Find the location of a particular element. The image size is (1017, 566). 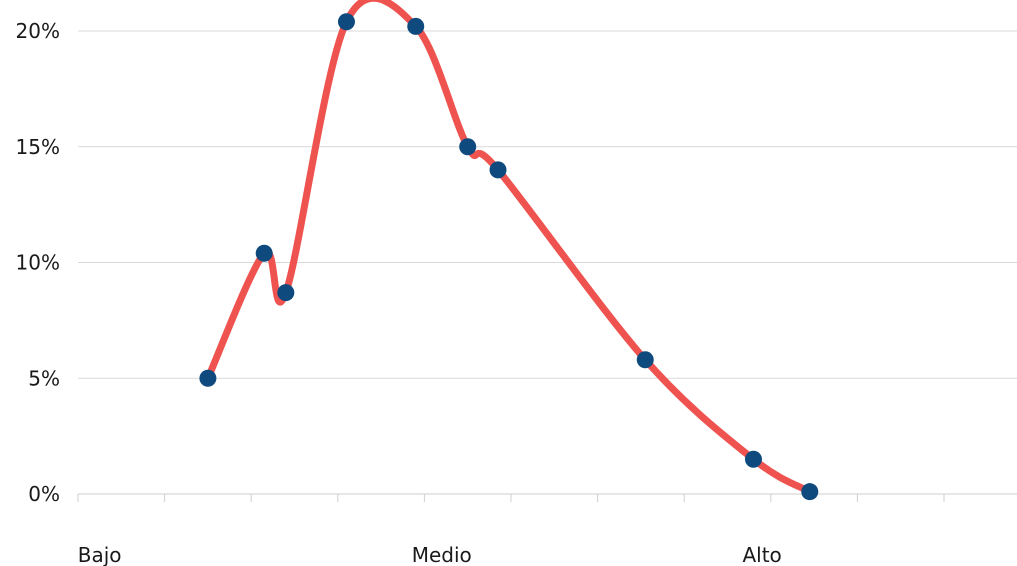

y-tick-label: 20% is located at coordinates (38, 31).